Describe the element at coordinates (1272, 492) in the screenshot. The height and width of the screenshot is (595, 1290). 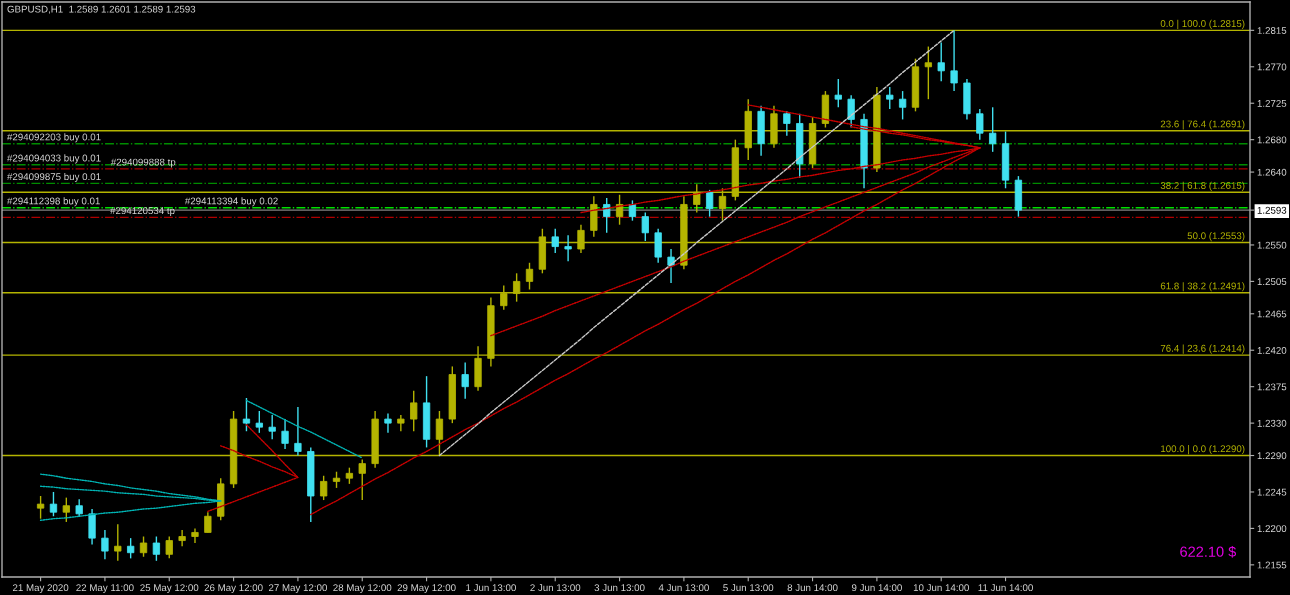
I see `y-tick-label: 1.2245` at that location.